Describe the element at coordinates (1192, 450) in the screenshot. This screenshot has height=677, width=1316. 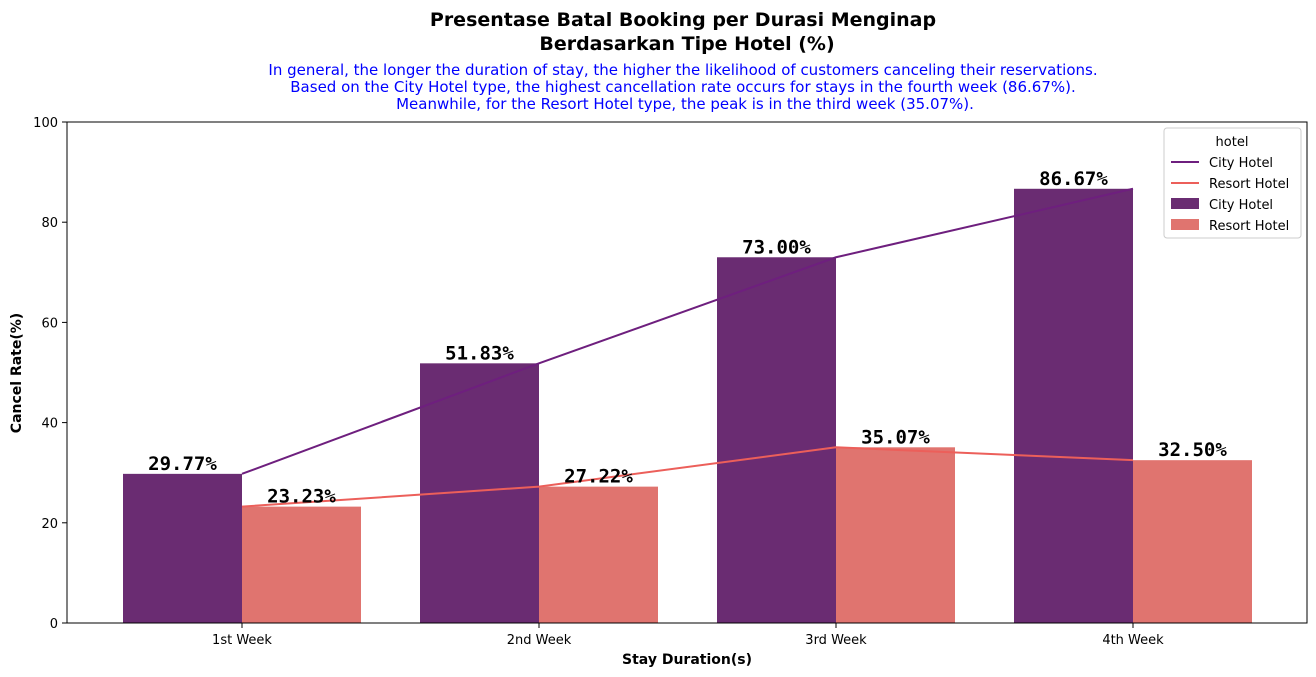
I see `bar-label-resort-4: 32.50%` at that location.